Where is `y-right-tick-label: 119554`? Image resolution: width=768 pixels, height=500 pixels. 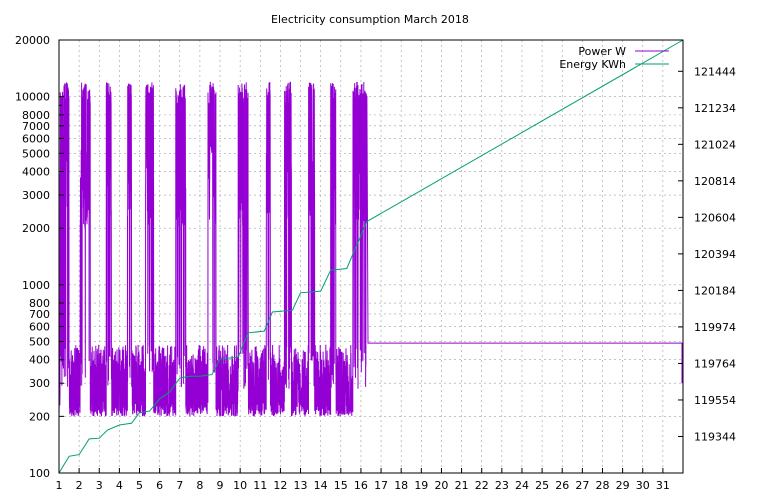 y-right-tick-label: 119554 is located at coordinates (715, 400).